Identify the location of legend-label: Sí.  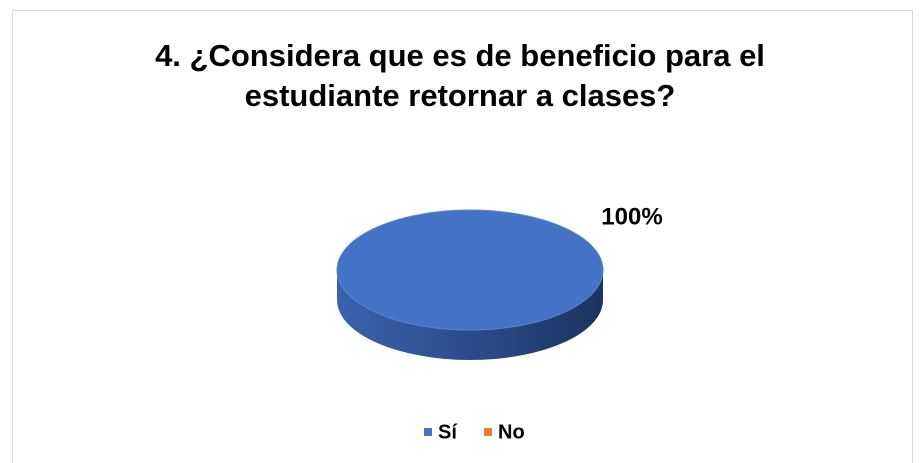
(448, 432).